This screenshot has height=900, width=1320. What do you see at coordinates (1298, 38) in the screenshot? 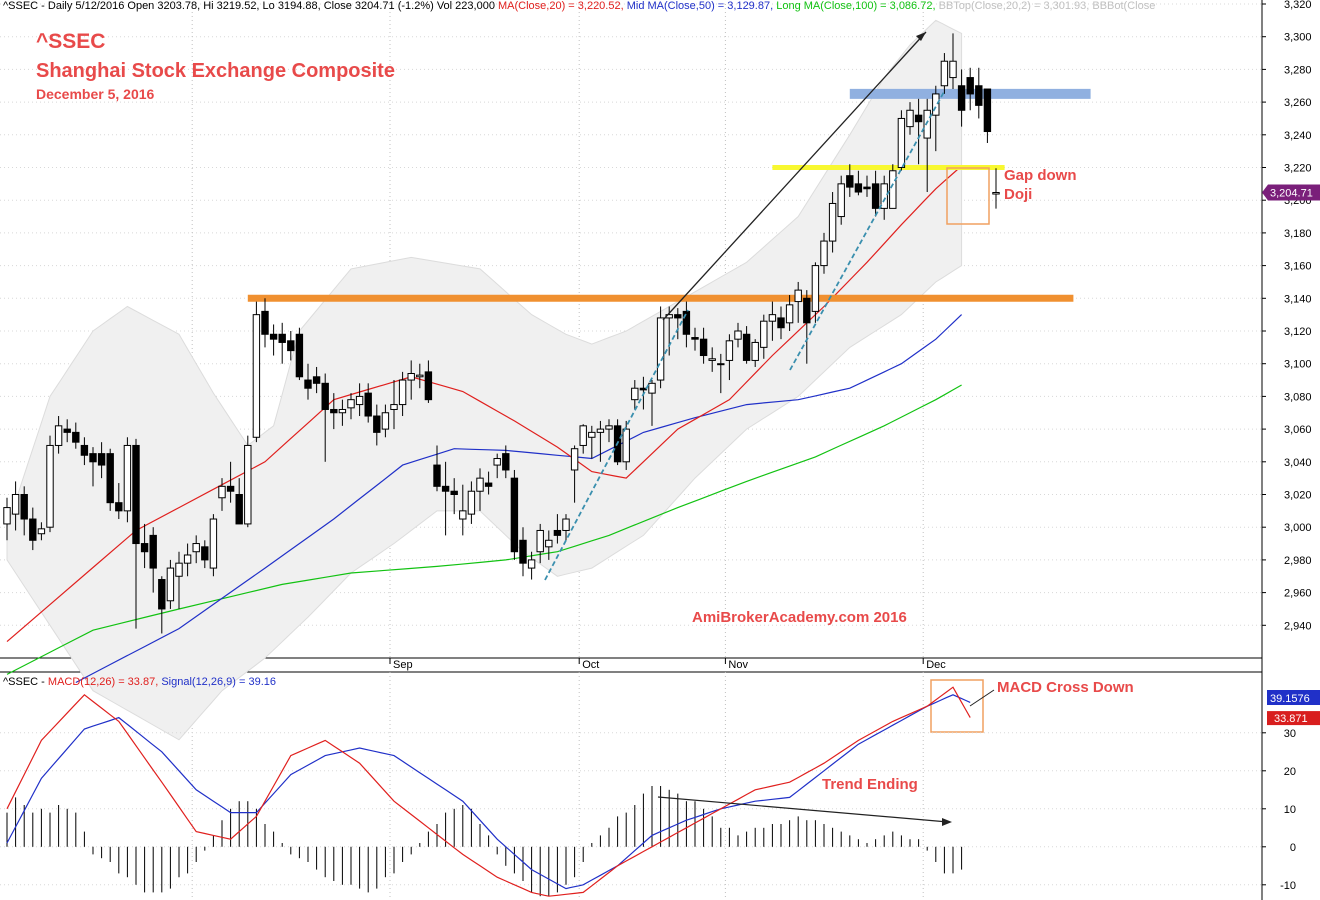
I see `price-tick-label: 3,300` at bounding box center [1298, 38].